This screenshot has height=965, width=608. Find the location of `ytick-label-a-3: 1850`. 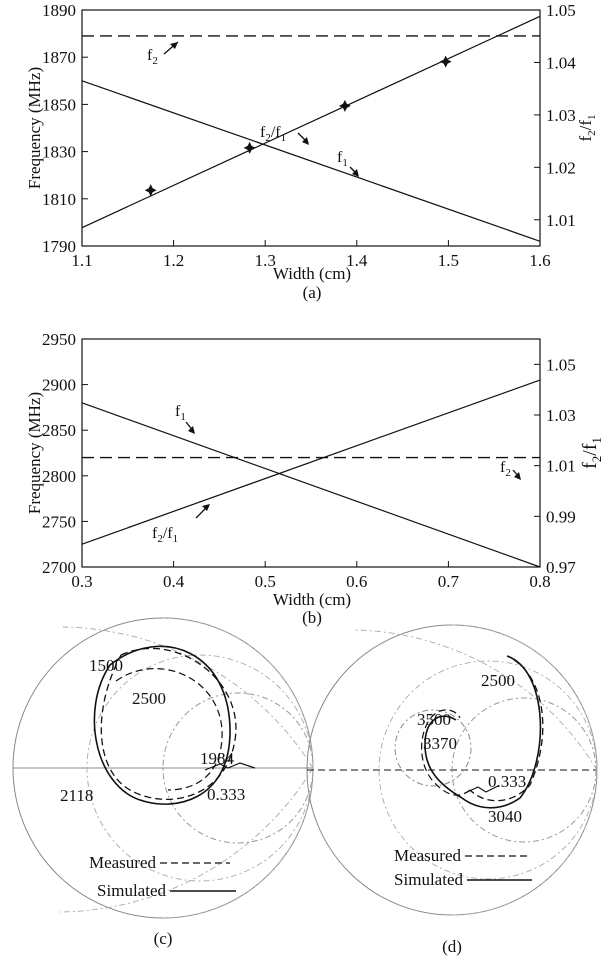

ytick-label-a-3: 1850 is located at coordinates (59, 104).